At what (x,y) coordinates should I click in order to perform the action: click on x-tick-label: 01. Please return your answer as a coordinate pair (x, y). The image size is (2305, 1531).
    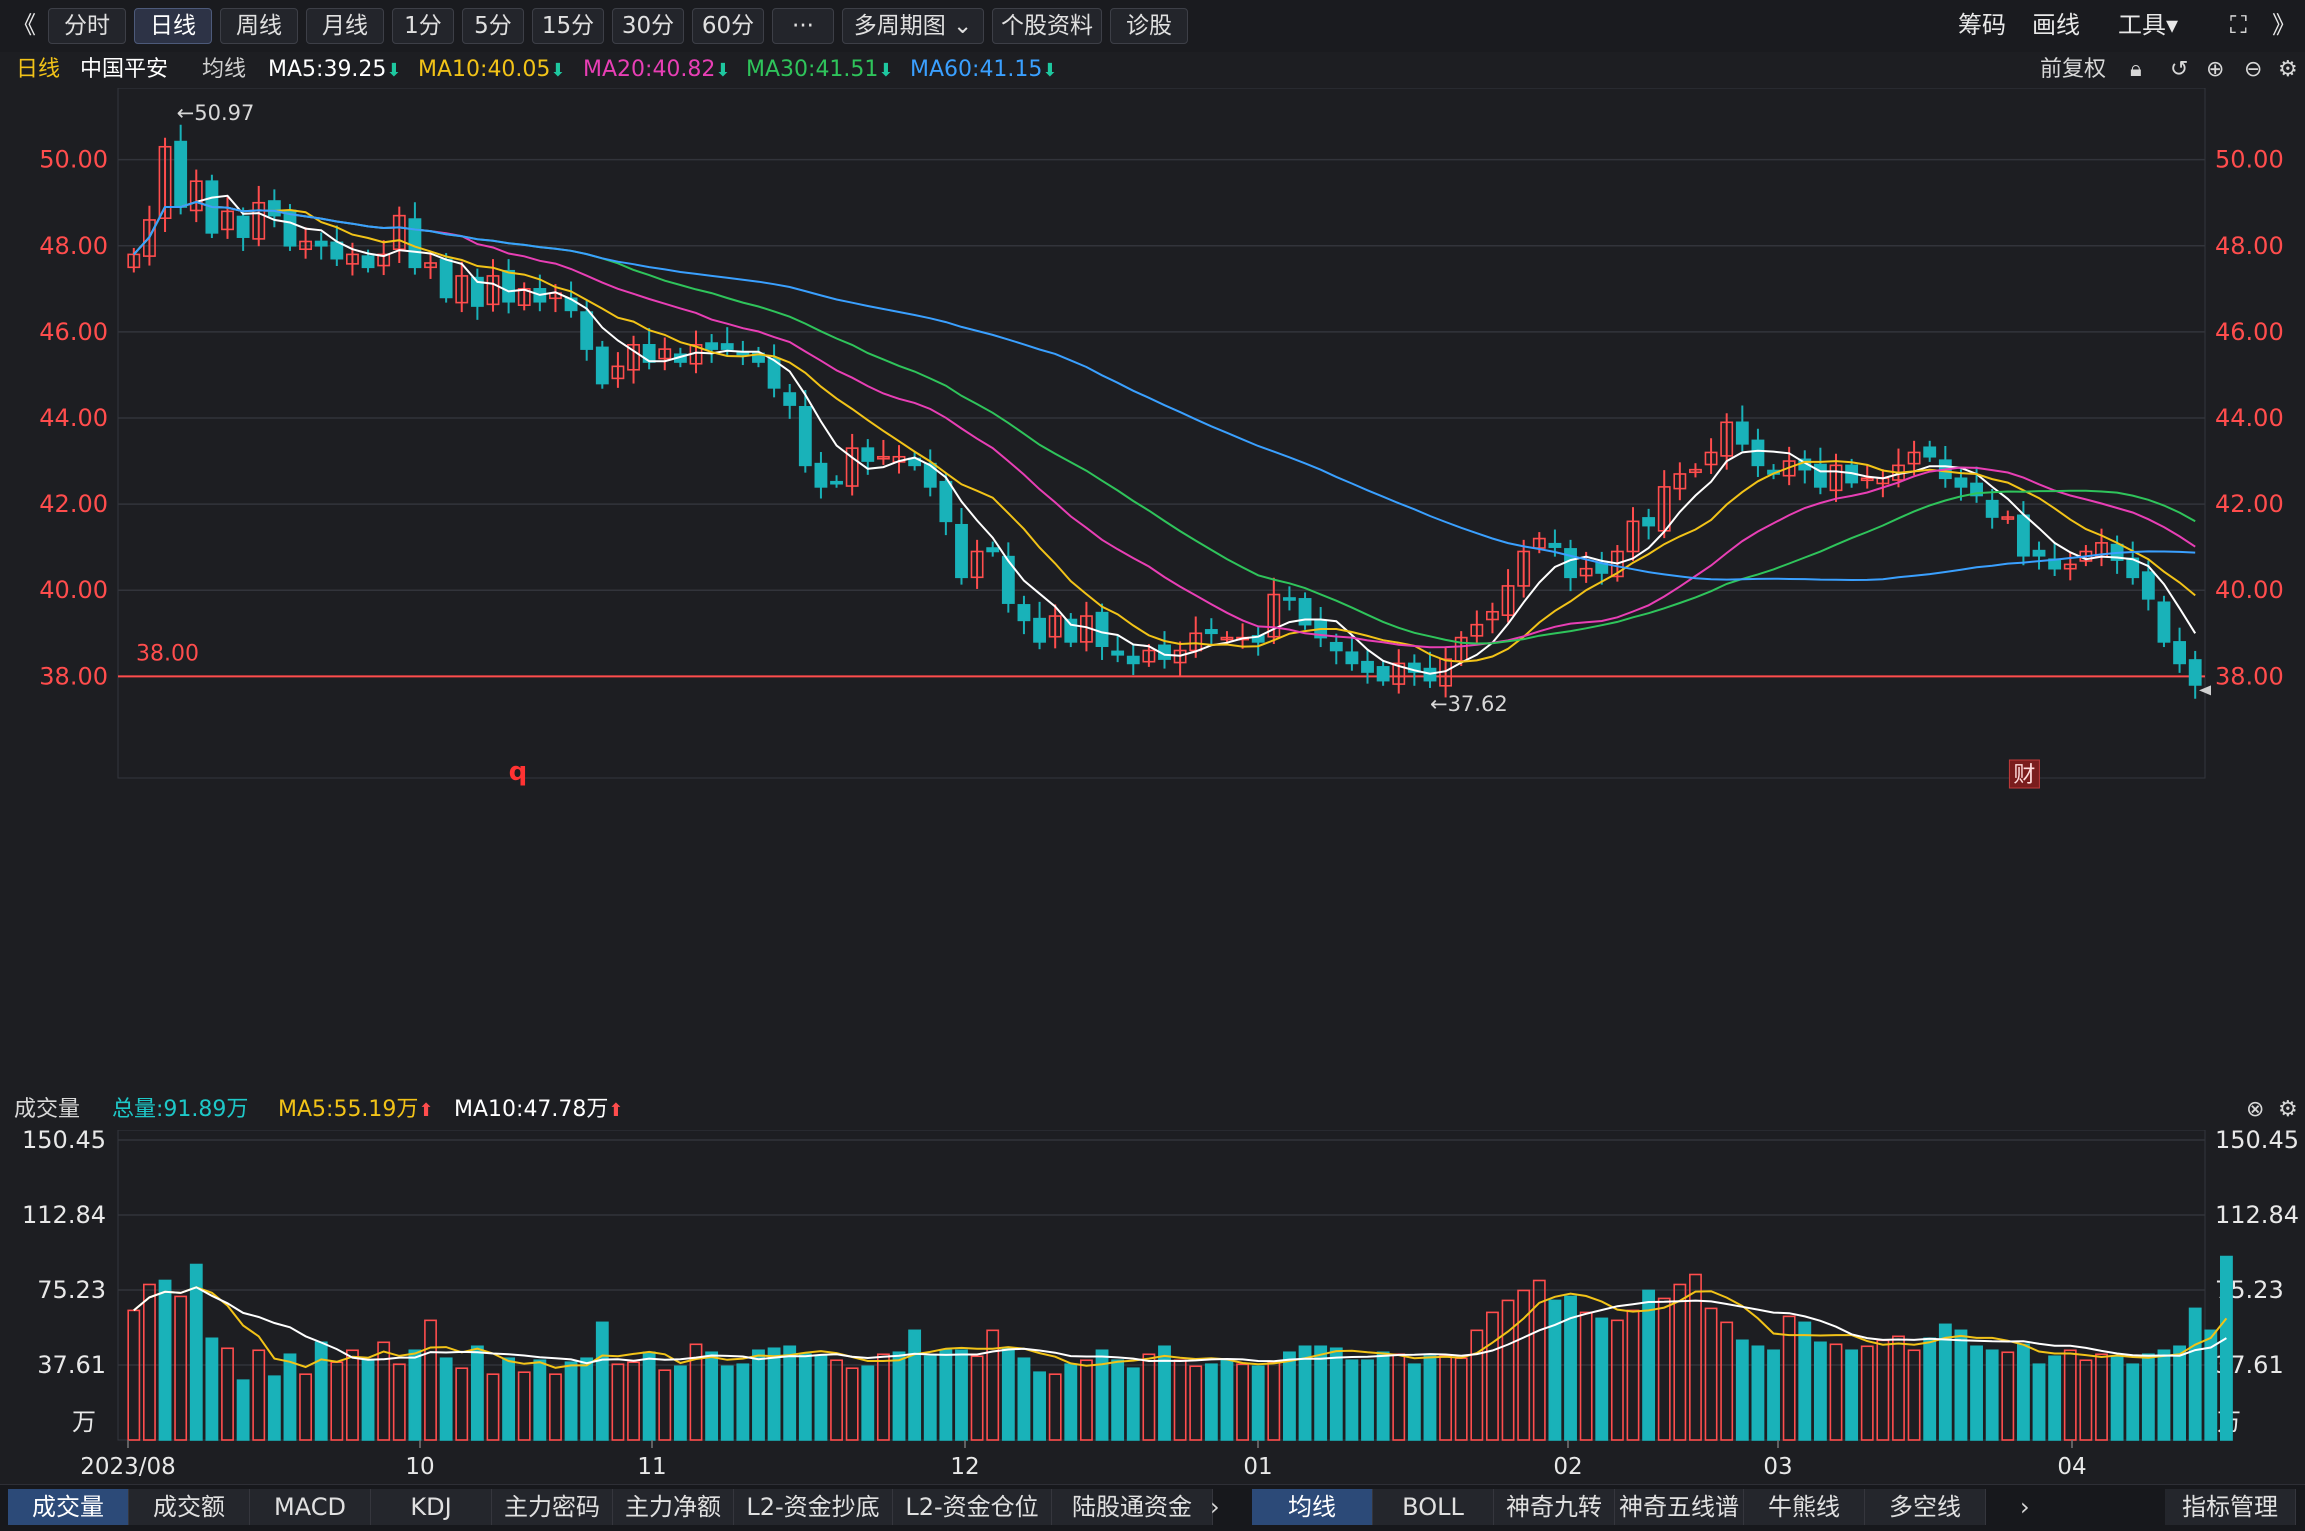
    Looking at the image, I should click on (1257, 1467).